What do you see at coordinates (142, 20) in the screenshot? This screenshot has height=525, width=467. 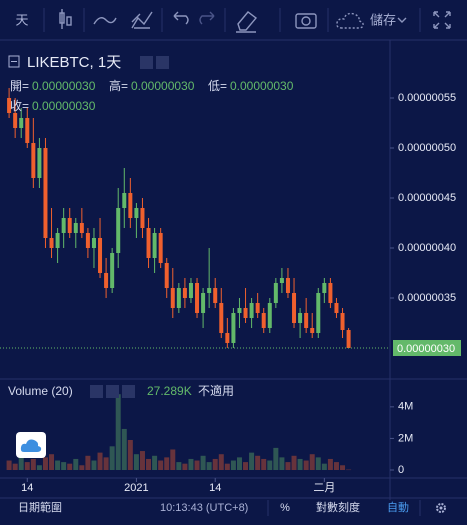 I see `template-button` at bounding box center [142, 20].